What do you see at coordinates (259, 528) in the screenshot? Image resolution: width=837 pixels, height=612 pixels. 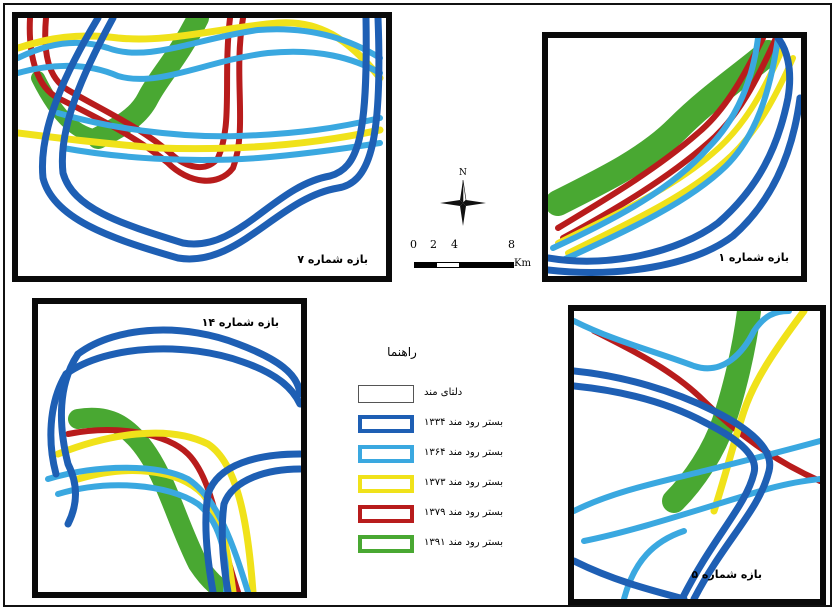 I see `river-1334-bank-right-inner` at bounding box center [259, 528].